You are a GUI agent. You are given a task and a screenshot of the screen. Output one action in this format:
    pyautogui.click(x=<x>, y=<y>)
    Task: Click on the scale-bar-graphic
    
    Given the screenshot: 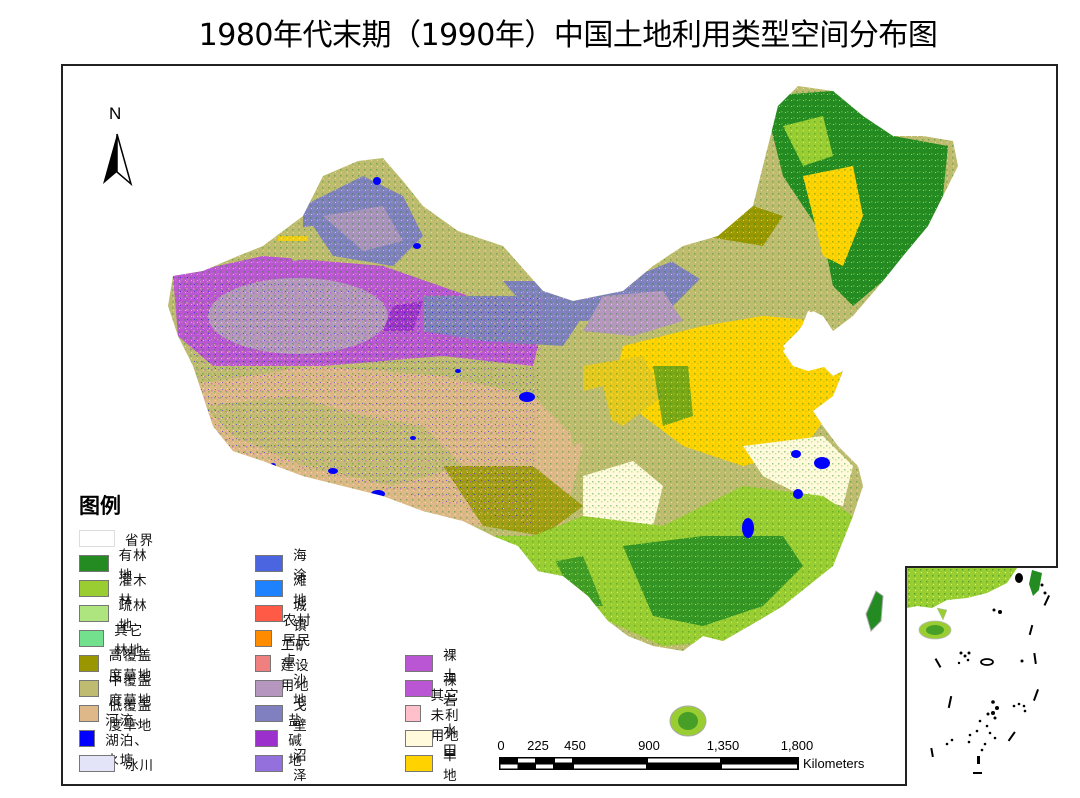 What is the action you would take?
    pyautogui.click(x=649, y=763)
    